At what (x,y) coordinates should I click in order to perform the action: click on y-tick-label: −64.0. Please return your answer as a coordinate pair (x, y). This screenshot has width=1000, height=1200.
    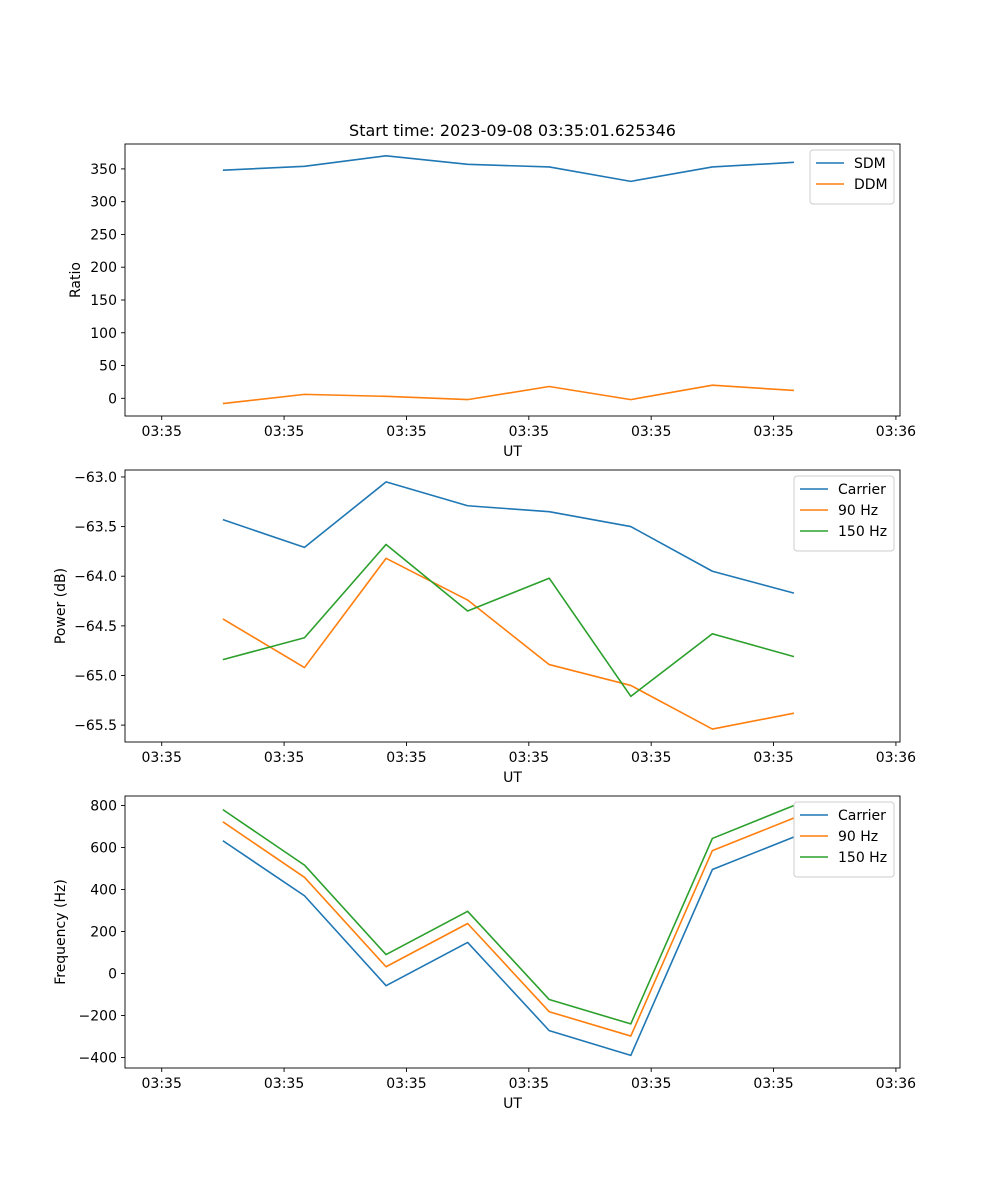
    Looking at the image, I should click on (95, 577).